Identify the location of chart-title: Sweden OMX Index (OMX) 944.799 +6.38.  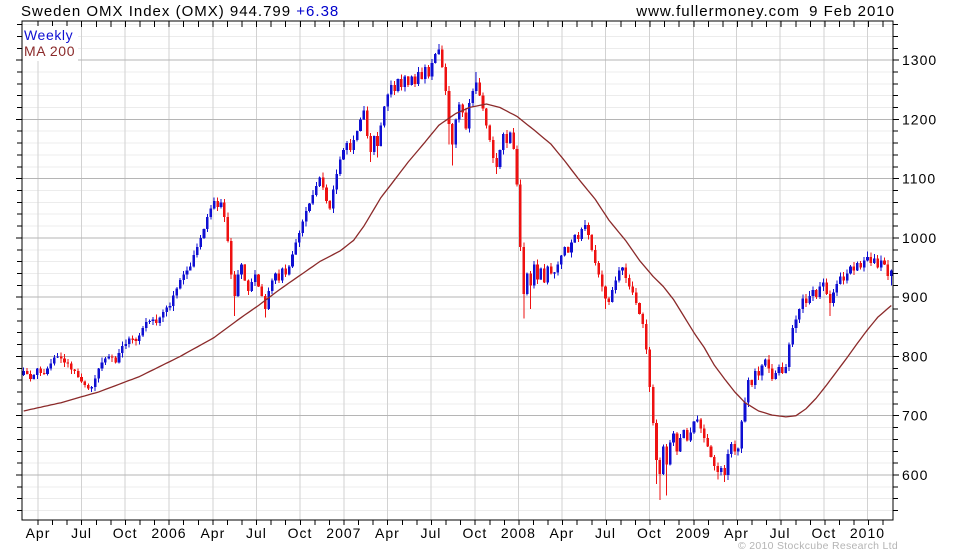
(180, 11).